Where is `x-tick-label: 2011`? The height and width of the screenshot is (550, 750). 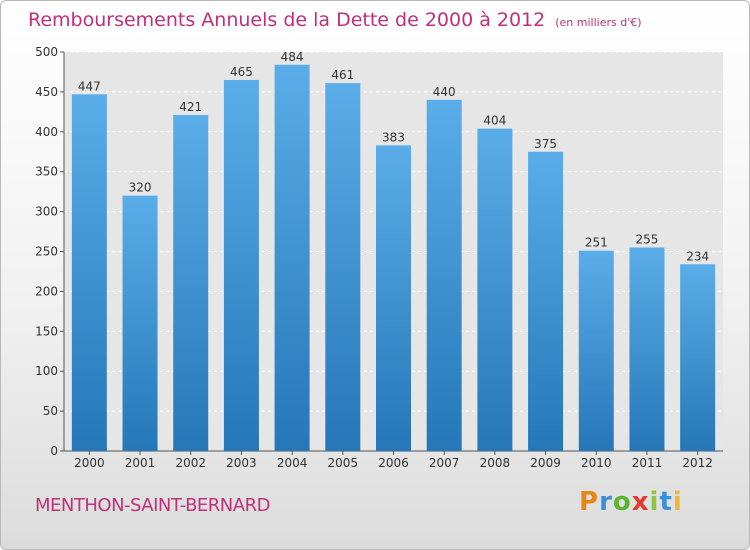
x-tick-label: 2011 is located at coordinates (647, 463).